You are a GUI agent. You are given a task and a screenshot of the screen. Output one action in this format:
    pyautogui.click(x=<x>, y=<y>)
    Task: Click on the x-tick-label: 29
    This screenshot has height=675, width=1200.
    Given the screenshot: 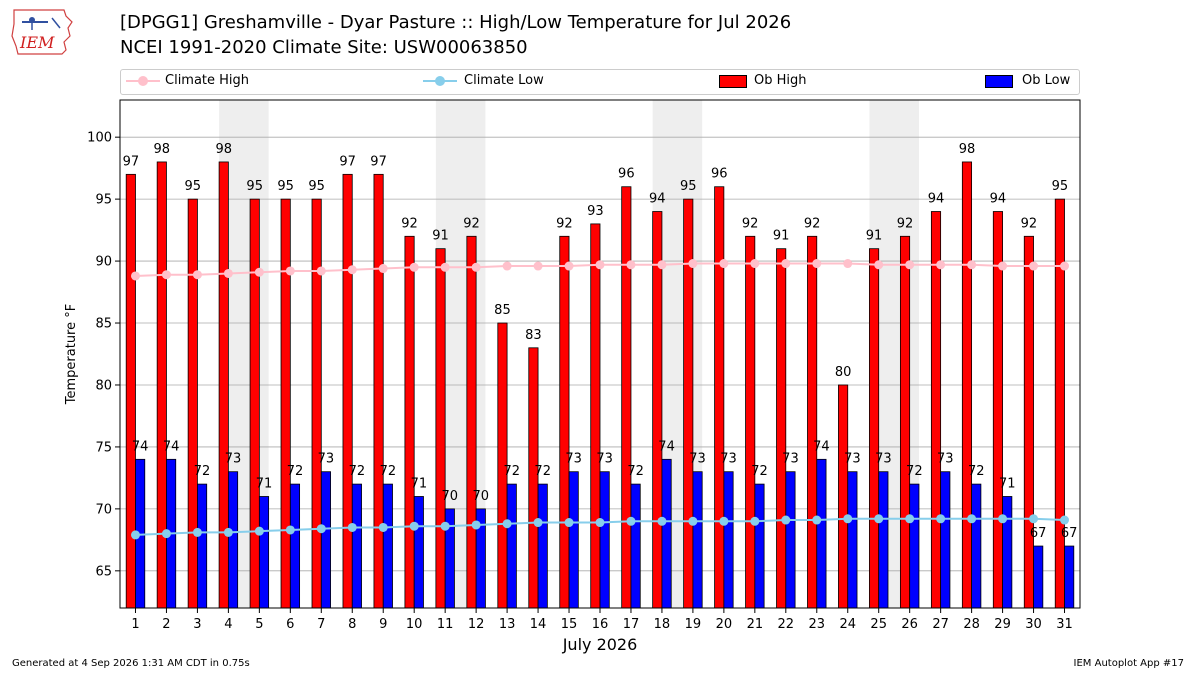 What is the action you would take?
    pyautogui.click(x=1002, y=624)
    